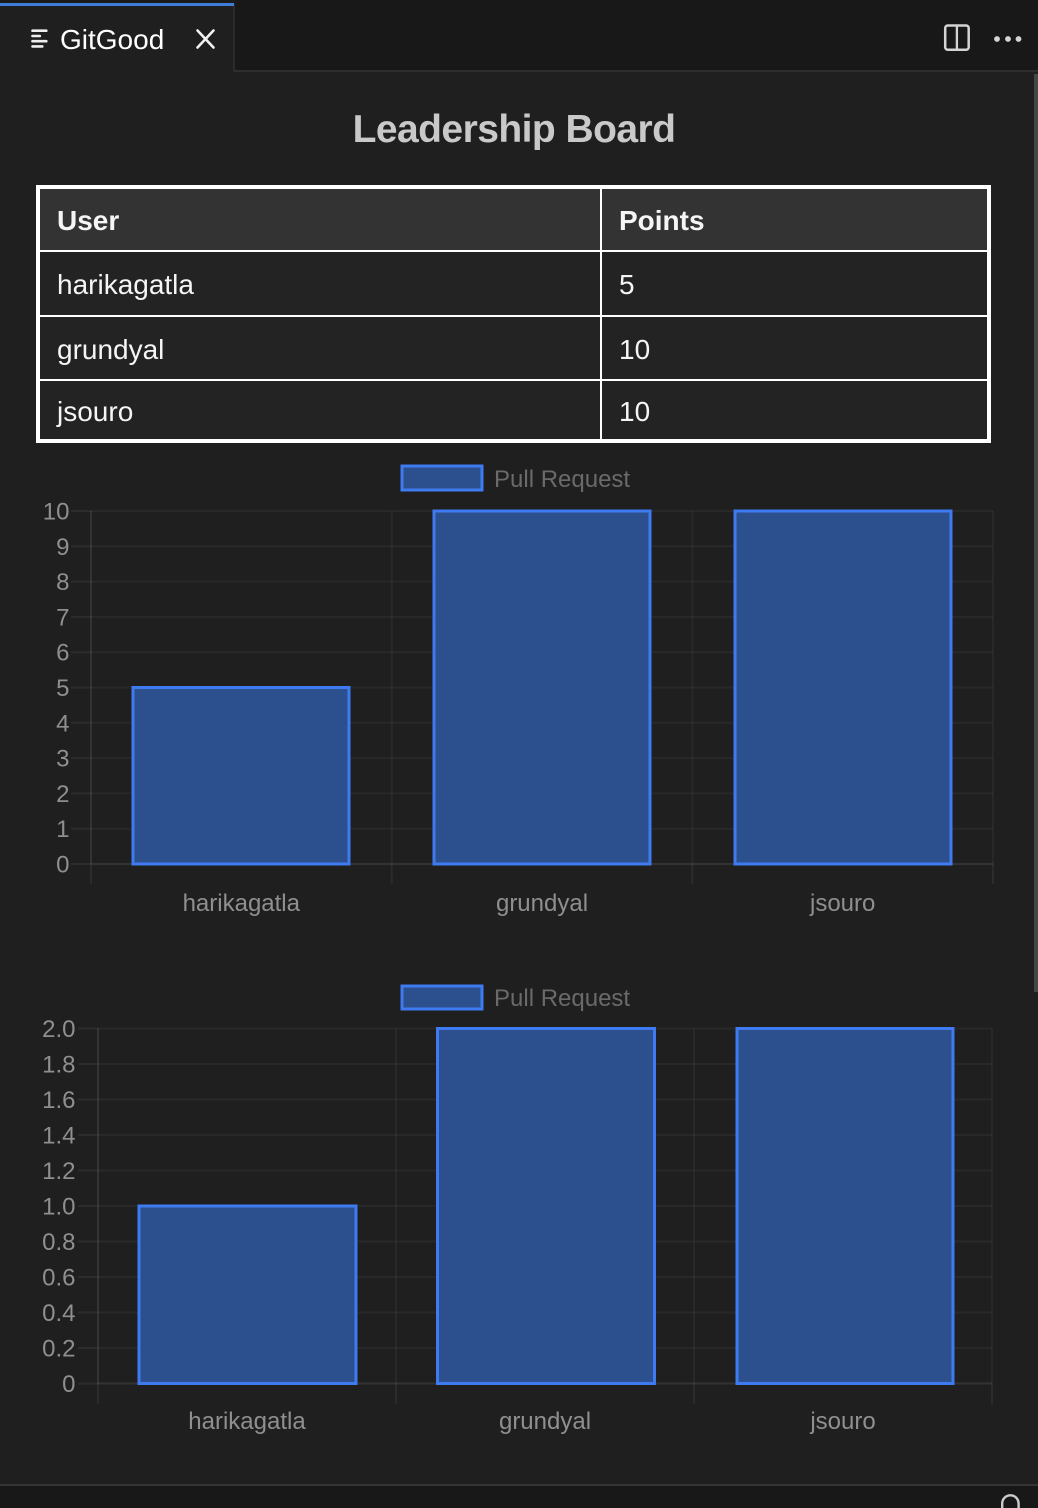  Describe the element at coordinates (62, 723) in the screenshot. I see `svg-text: 4` at that location.